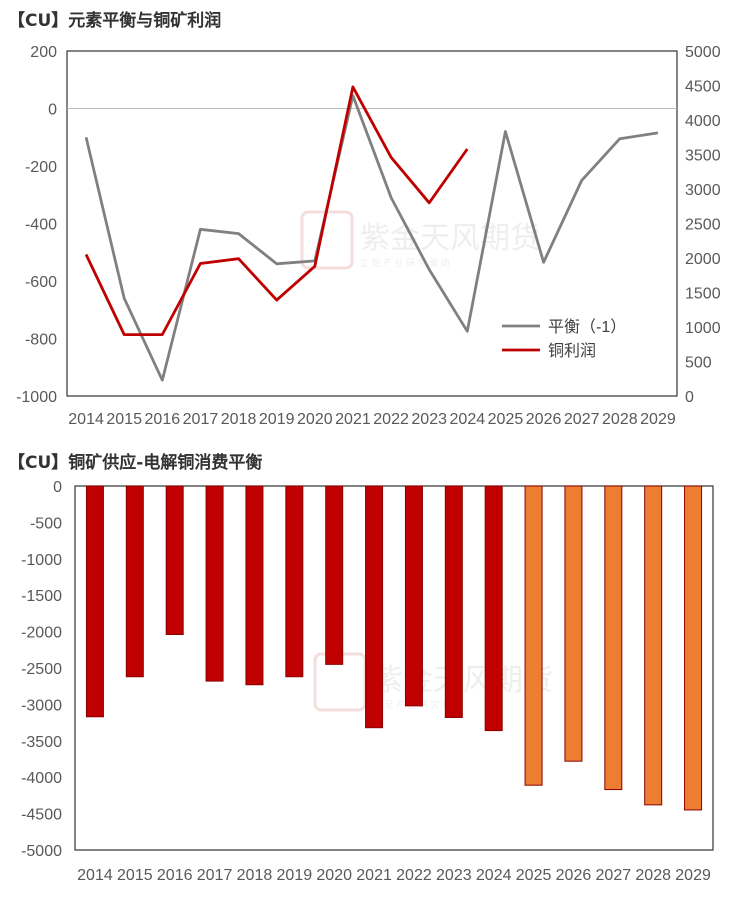  I want to click on y-tick-label: -1500, so click(41, 596).